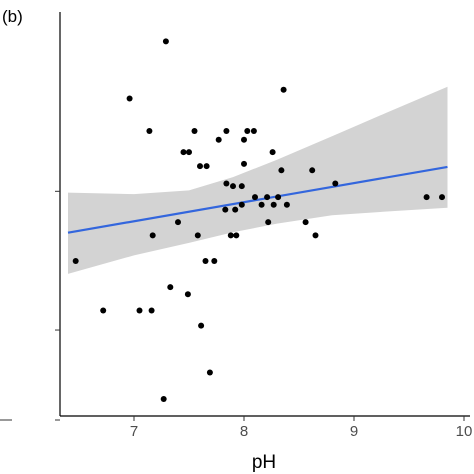  What do you see at coordinates (134, 431) in the screenshot?
I see `x-tick-label: 7` at bounding box center [134, 431].